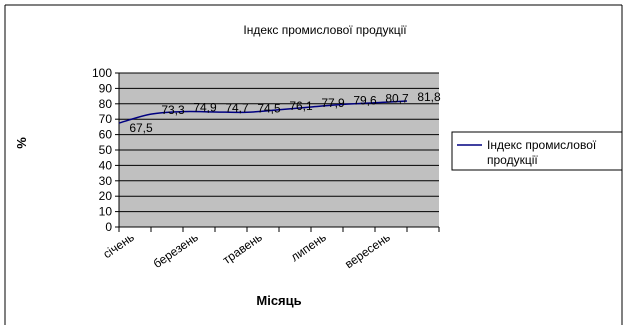 The width and height of the screenshot is (627, 330). Describe the element at coordinates (176, 250) in the screenshot. I see `x-tick-label: березень` at that location.